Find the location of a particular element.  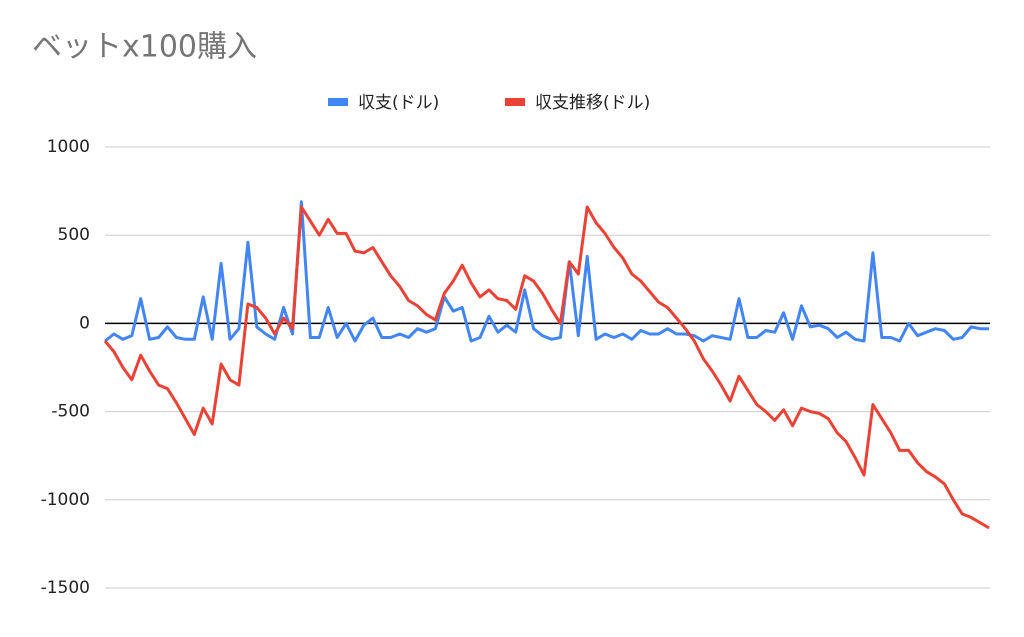

y-tick-label: -1000 is located at coordinates (65, 500).